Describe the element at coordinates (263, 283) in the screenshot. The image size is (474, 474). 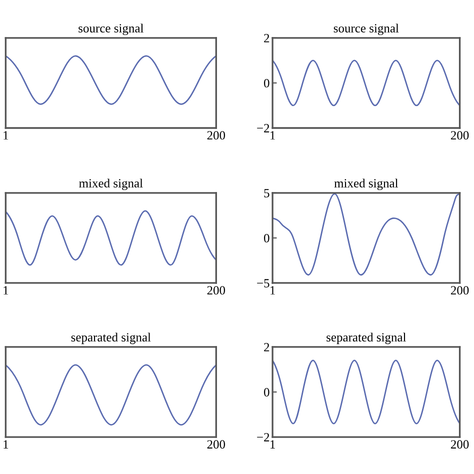
I see `y-tick-label: −5` at that location.